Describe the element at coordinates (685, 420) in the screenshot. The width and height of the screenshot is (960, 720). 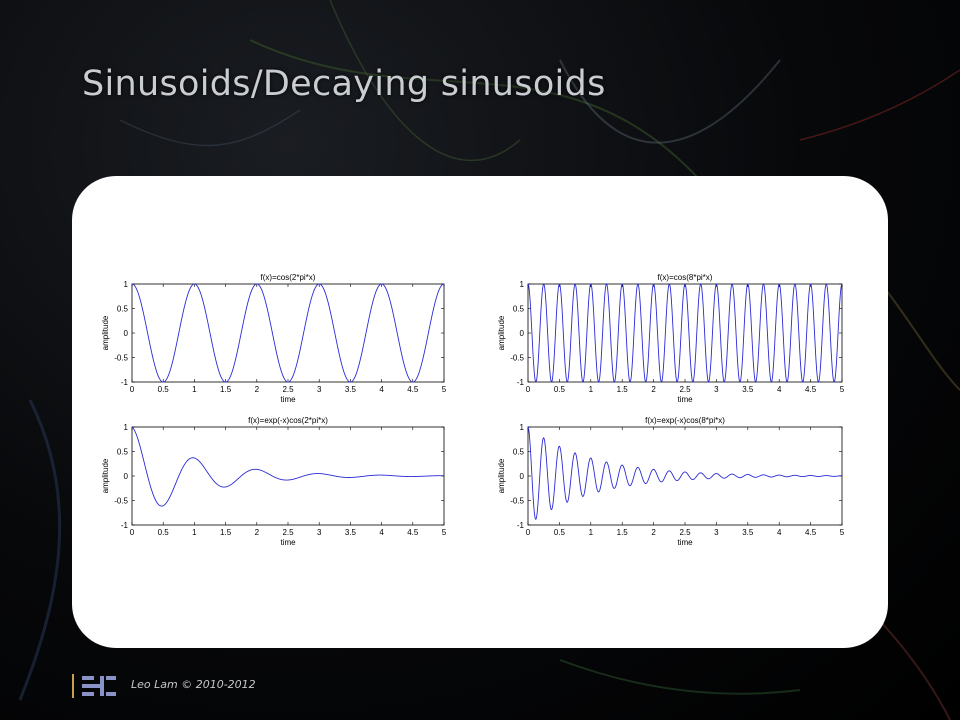
I see `plot-title: f(x)=exp(-x)cos(8*pi*x)` at that location.